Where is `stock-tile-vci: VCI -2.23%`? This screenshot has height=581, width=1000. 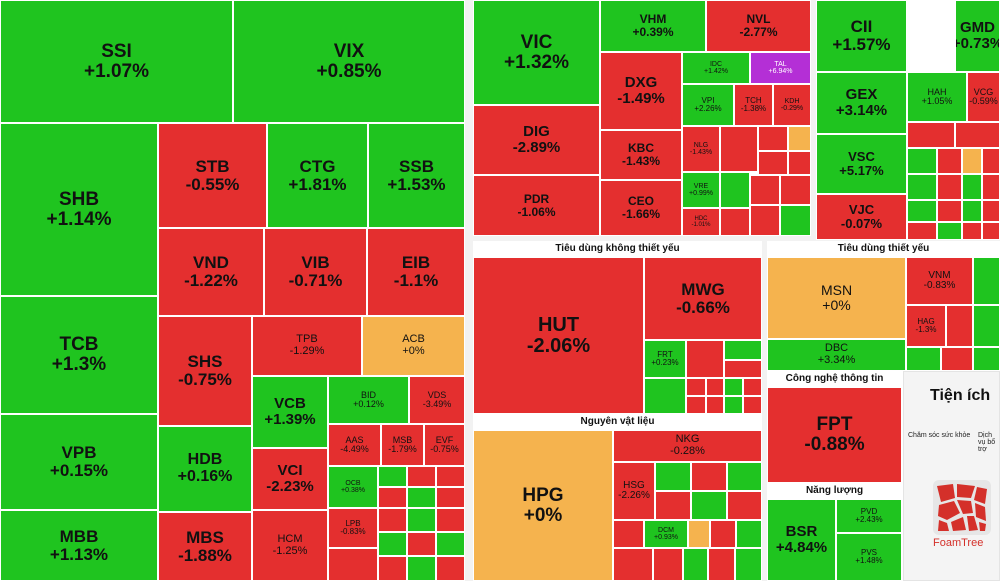 stock-tile-vci: VCI -2.23% is located at coordinates (290, 479).